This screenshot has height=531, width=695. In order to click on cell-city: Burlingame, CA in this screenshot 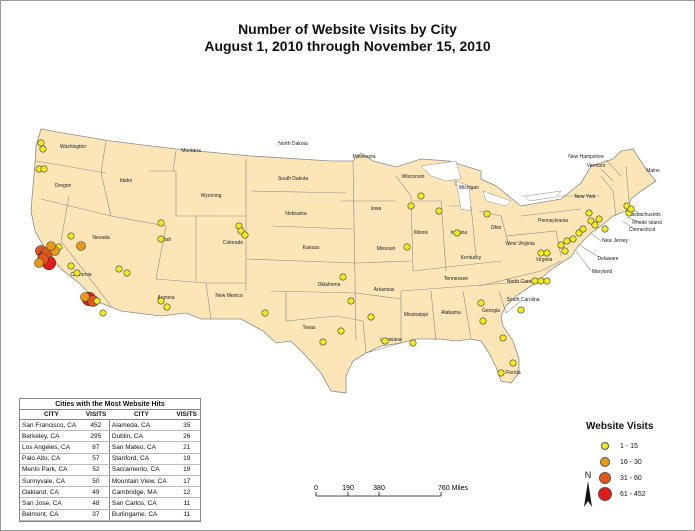, I will do `click(141, 515)`.